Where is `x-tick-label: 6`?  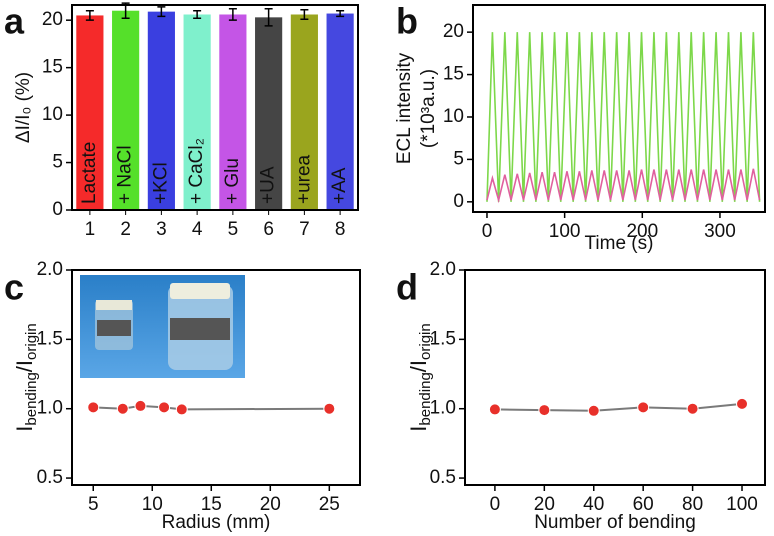
x-tick-label: 6 is located at coordinates (268, 229).